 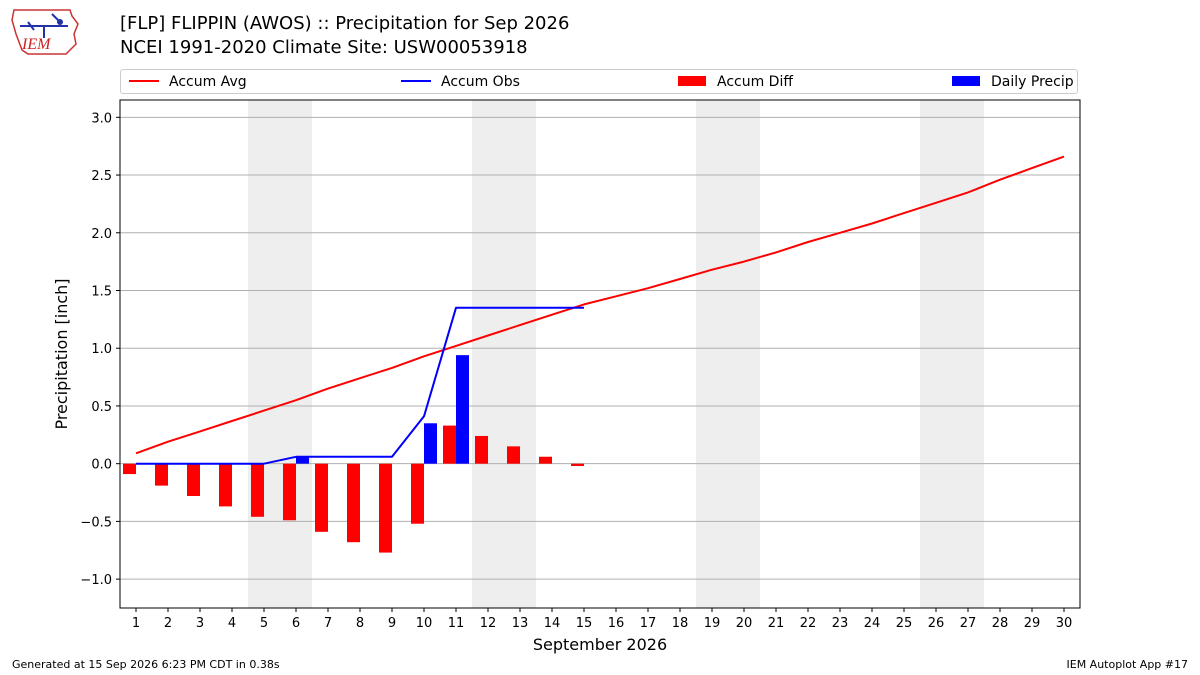 I want to click on x-tick-label: 18, so click(x=680, y=623).